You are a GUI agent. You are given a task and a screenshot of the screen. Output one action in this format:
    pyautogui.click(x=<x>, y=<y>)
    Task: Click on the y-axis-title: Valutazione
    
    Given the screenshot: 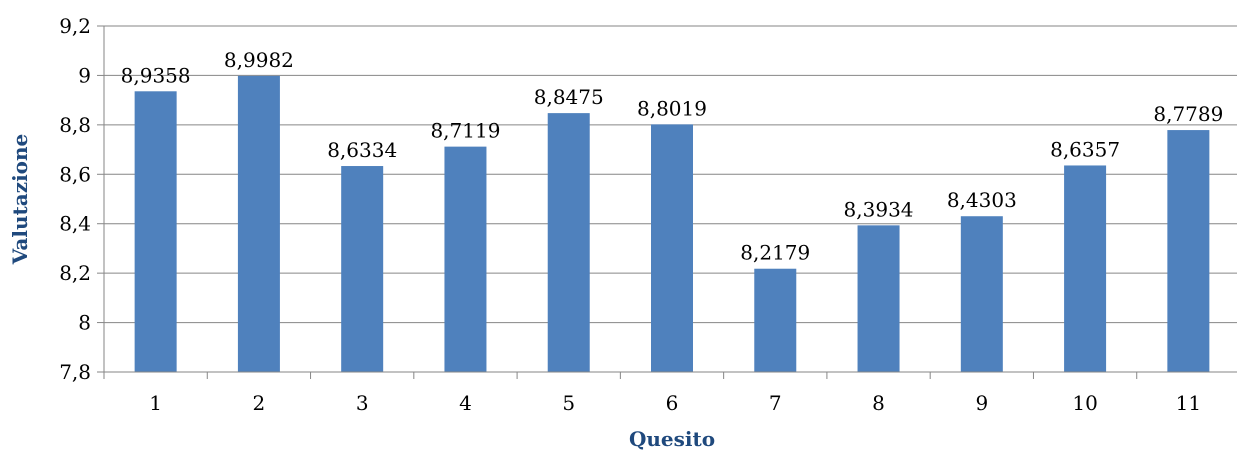 What is the action you would take?
    pyautogui.click(x=20, y=200)
    